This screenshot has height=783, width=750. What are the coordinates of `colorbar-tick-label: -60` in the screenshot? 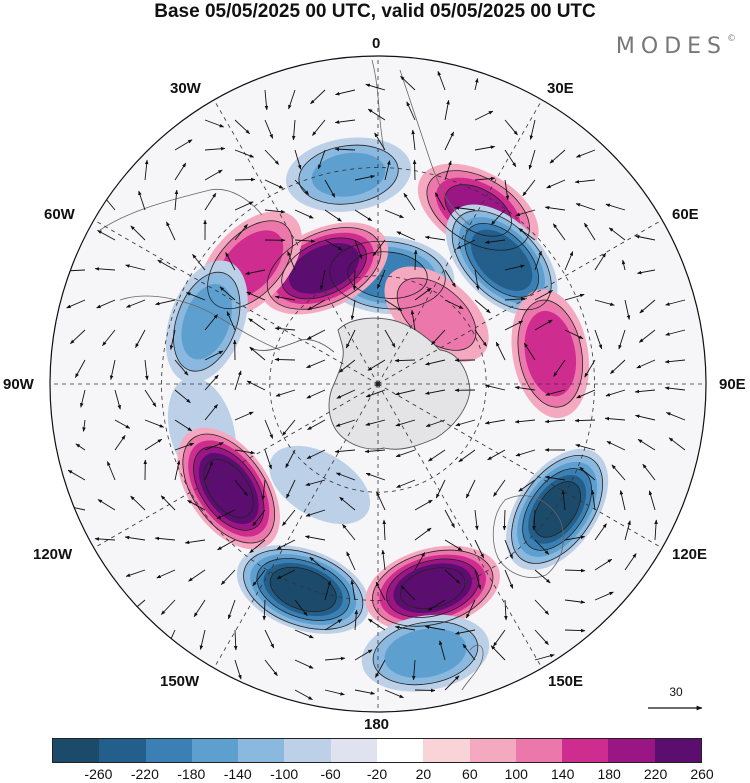 It's located at (330, 774).